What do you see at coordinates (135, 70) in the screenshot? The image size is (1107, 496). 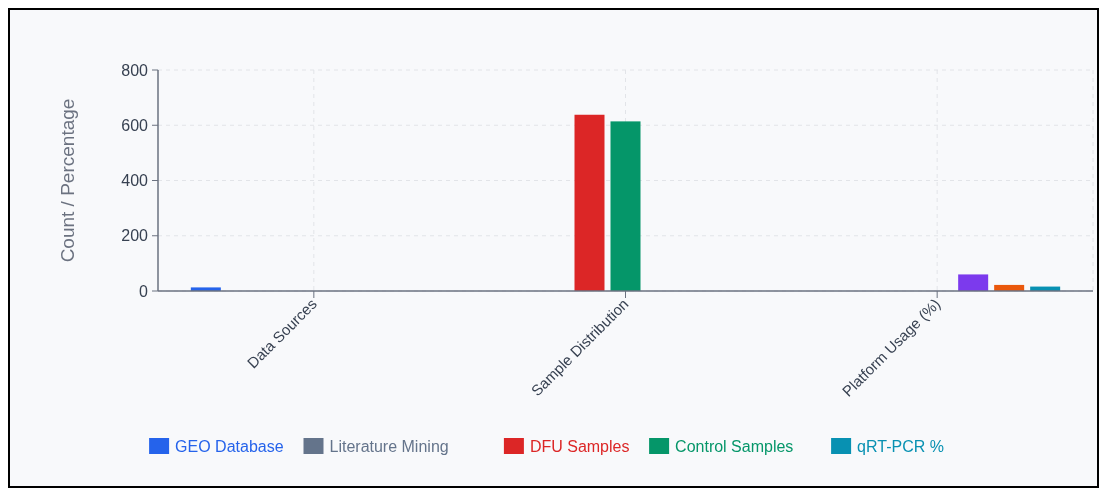 I see `y-tick-label: 800` at bounding box center [135, 70].